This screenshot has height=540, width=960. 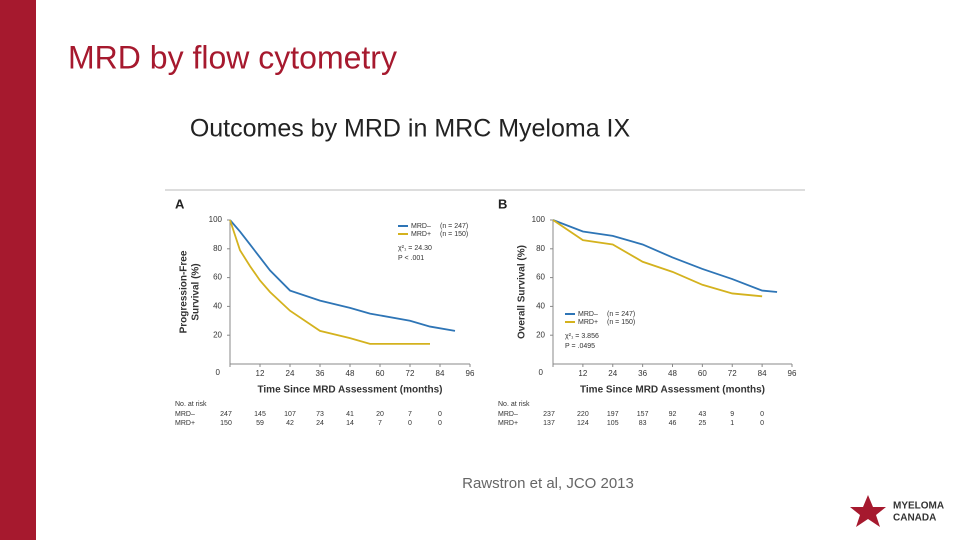 What do you see at coordinates (184, 291) in the screenshot?
I see `y-axis-label: Progression-Free` at bounding box center [184, 291].